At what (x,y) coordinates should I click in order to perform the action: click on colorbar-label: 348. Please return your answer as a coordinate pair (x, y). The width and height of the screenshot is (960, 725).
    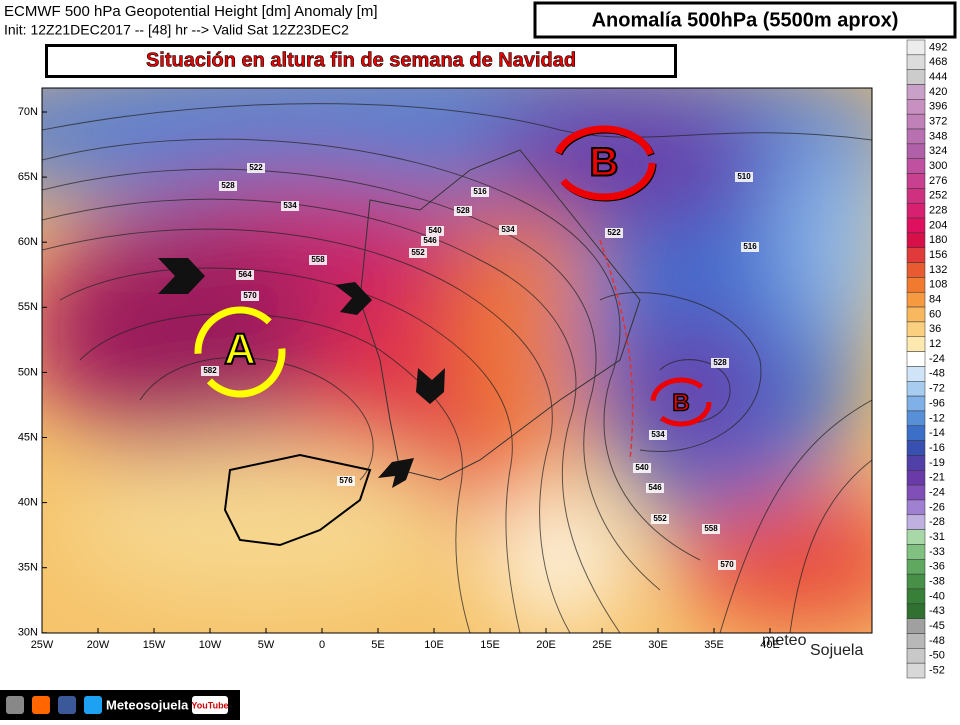
    Looking at the image, I should click on (938, 136).